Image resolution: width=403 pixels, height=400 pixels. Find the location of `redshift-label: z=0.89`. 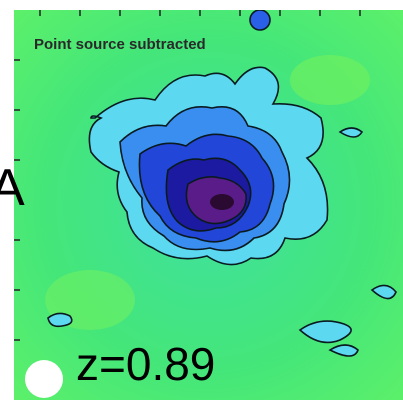

redshift-label: z=0.89 is located at coordinates (145, 364).